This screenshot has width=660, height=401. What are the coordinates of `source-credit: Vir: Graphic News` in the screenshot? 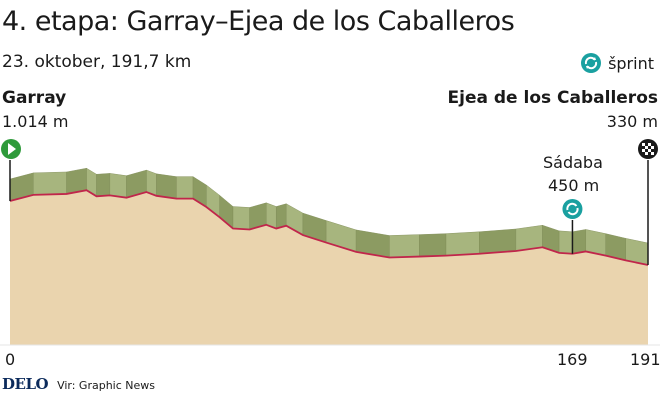 It's located at (106, 385).